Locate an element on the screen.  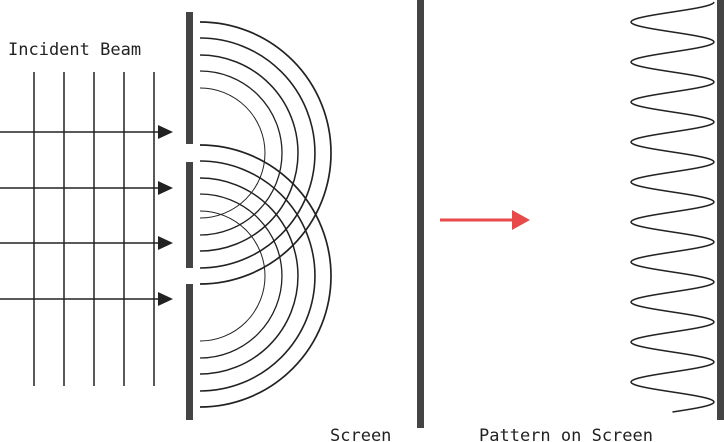
pattern-screen-bar is located at coordinates (720, 210).